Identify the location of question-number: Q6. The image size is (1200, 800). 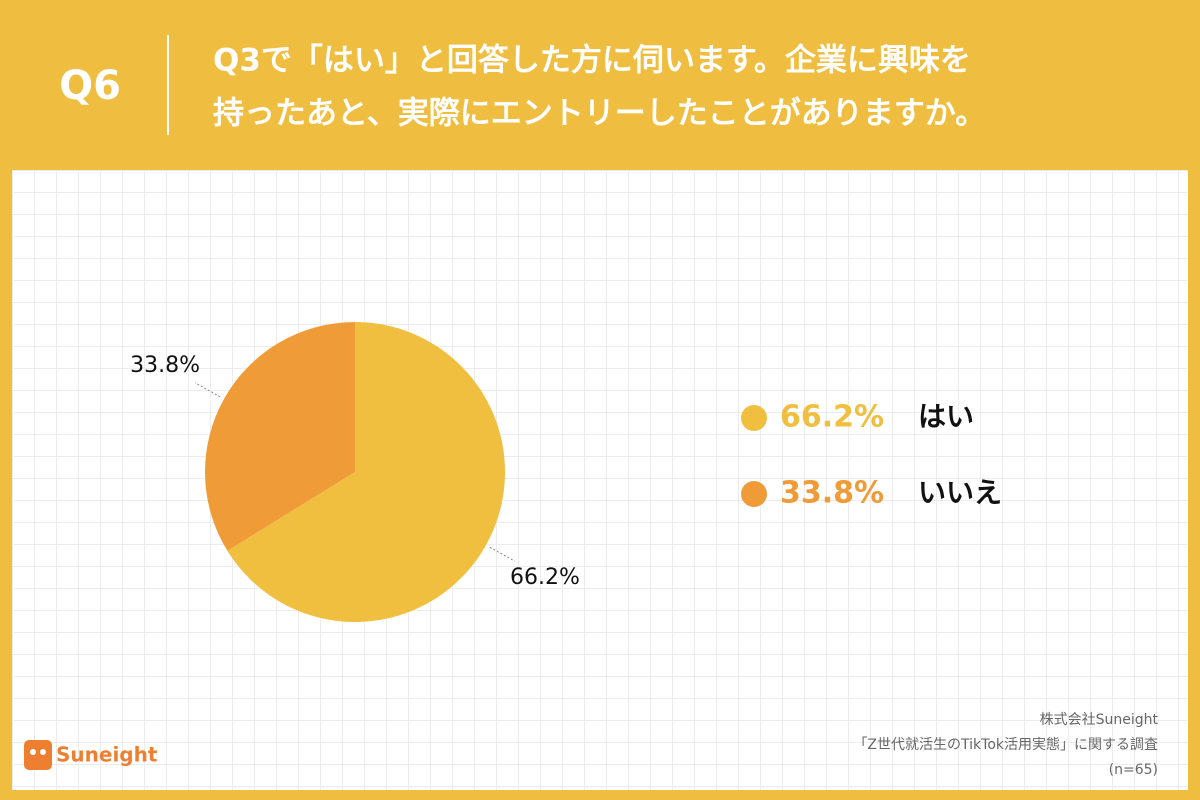
(90, 86).